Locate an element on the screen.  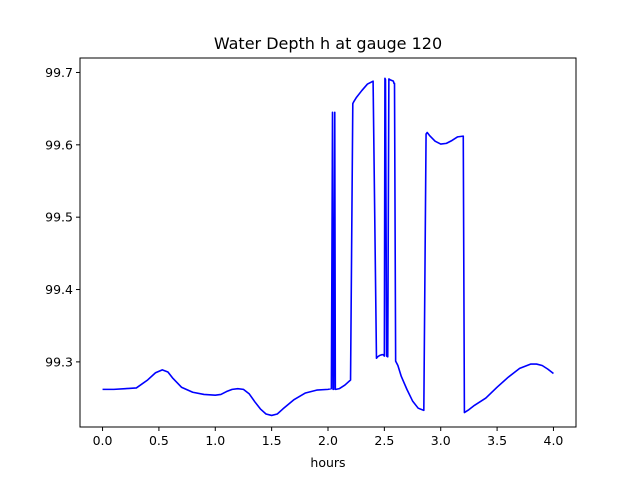
x-tick-label: 0.0 is located at coordinates (103, 440).